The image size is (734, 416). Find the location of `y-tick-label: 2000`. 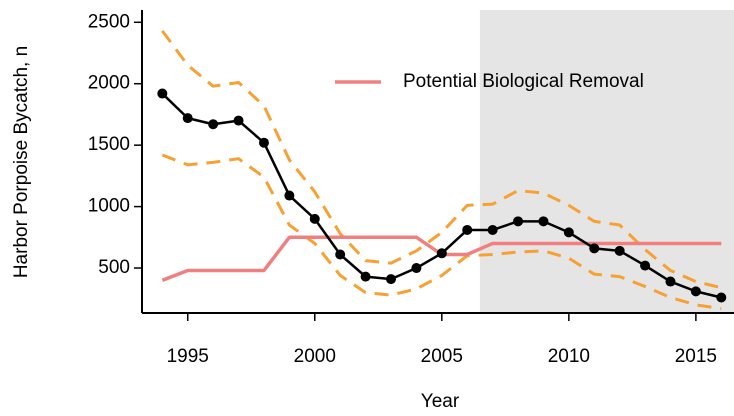

y-tick-label: 2000 is located at coordinates (109, 83).